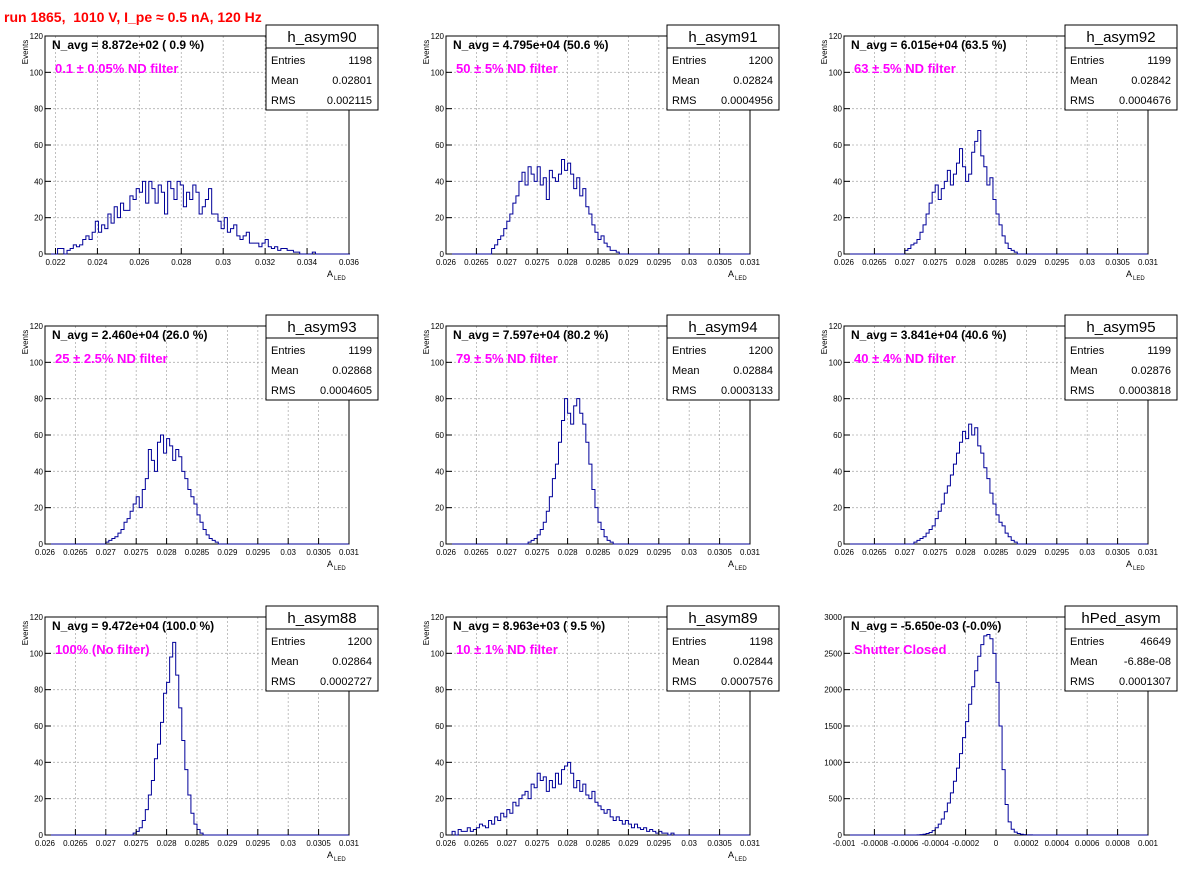 The image size is (1196, 872). Describe the element at coordinates (360, 61) in the screenshot. I see `stats-value: 1198` at that location.